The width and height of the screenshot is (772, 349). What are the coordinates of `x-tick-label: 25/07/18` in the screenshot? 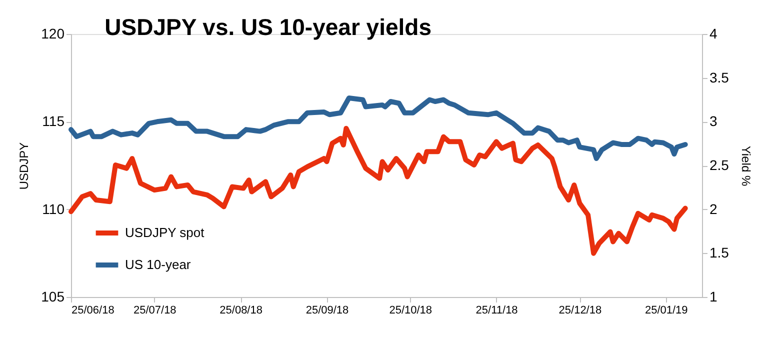 It's located at (154, 310).